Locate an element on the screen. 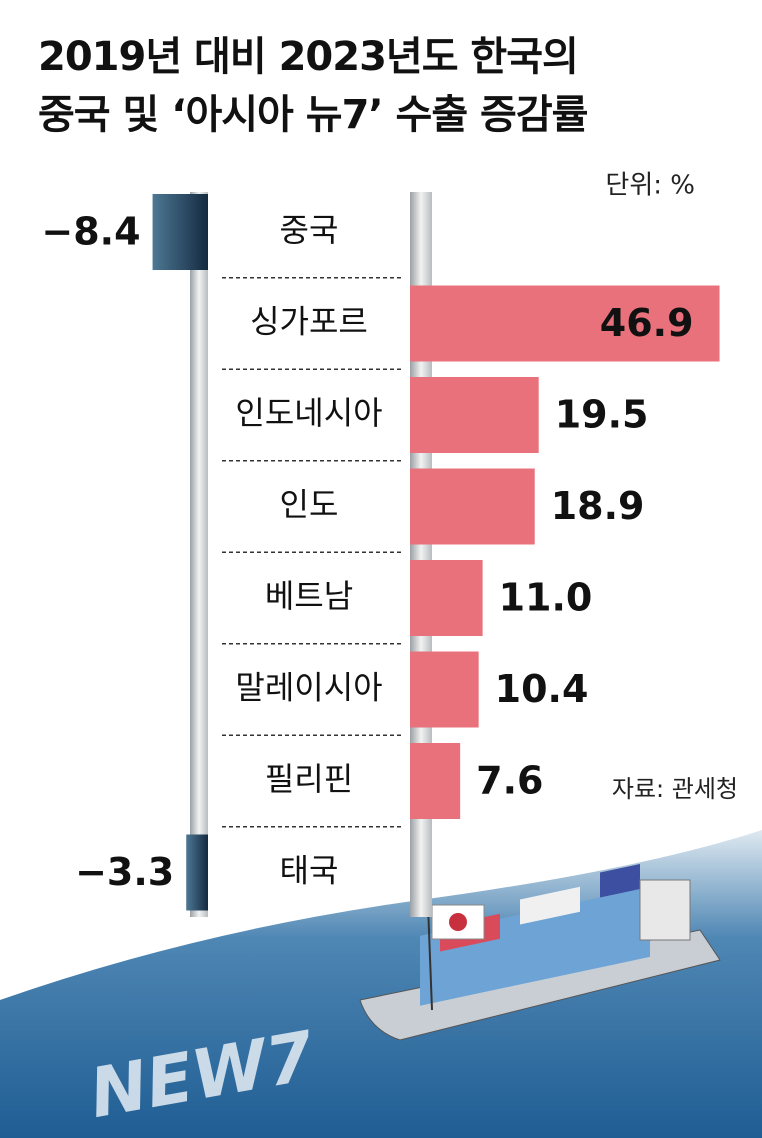  value-label: 11.0 is located at coordinates (546, 598).